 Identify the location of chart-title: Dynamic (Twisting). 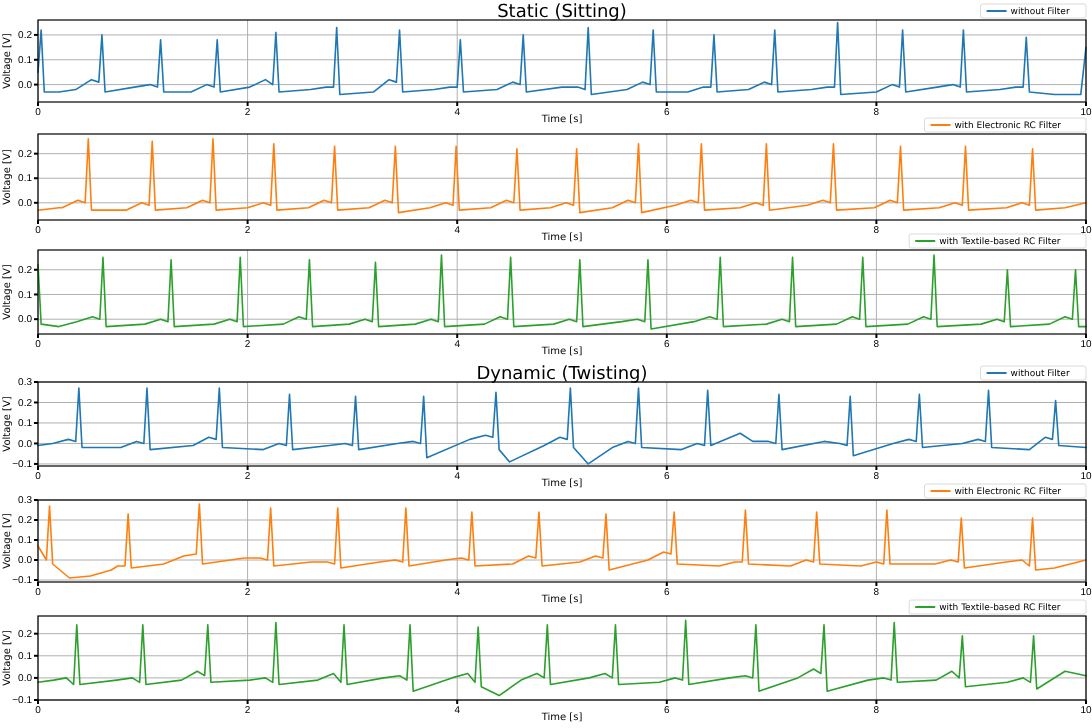
(562, 375).